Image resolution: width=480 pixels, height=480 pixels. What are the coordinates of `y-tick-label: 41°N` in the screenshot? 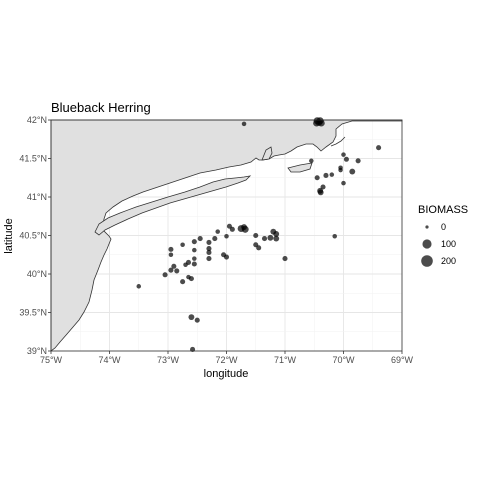 It's located at (37, 197).